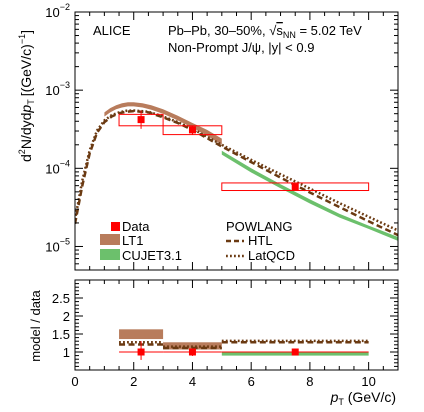 The width and height of the screenshot is (424, 412). I want to click on band-lt1, so click(163, 123).